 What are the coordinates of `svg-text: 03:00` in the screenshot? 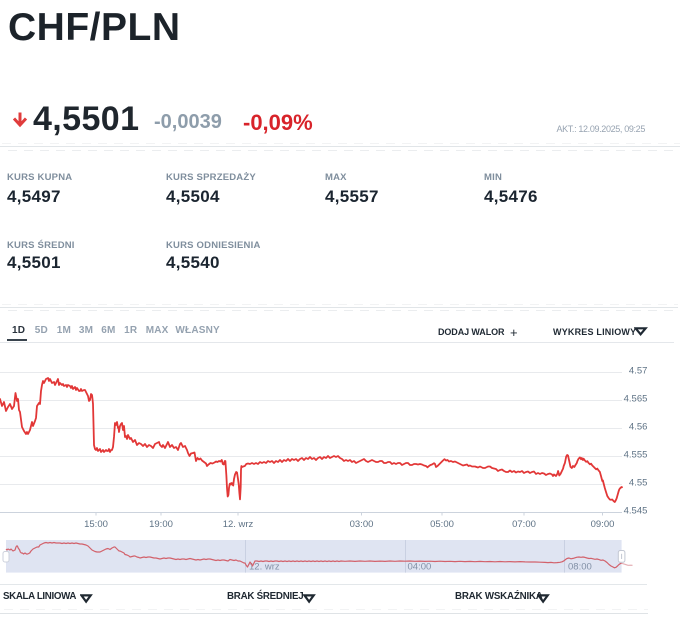 It's located at (362, 524).